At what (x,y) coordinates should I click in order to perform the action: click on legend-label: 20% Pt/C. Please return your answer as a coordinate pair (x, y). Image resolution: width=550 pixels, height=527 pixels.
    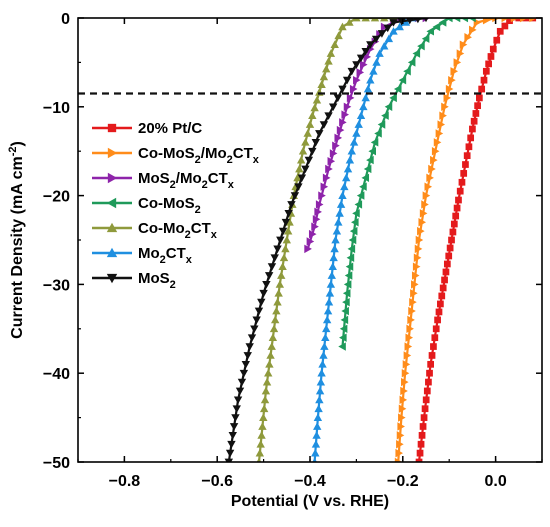
    Looking at the image, I should click on (170, 128).